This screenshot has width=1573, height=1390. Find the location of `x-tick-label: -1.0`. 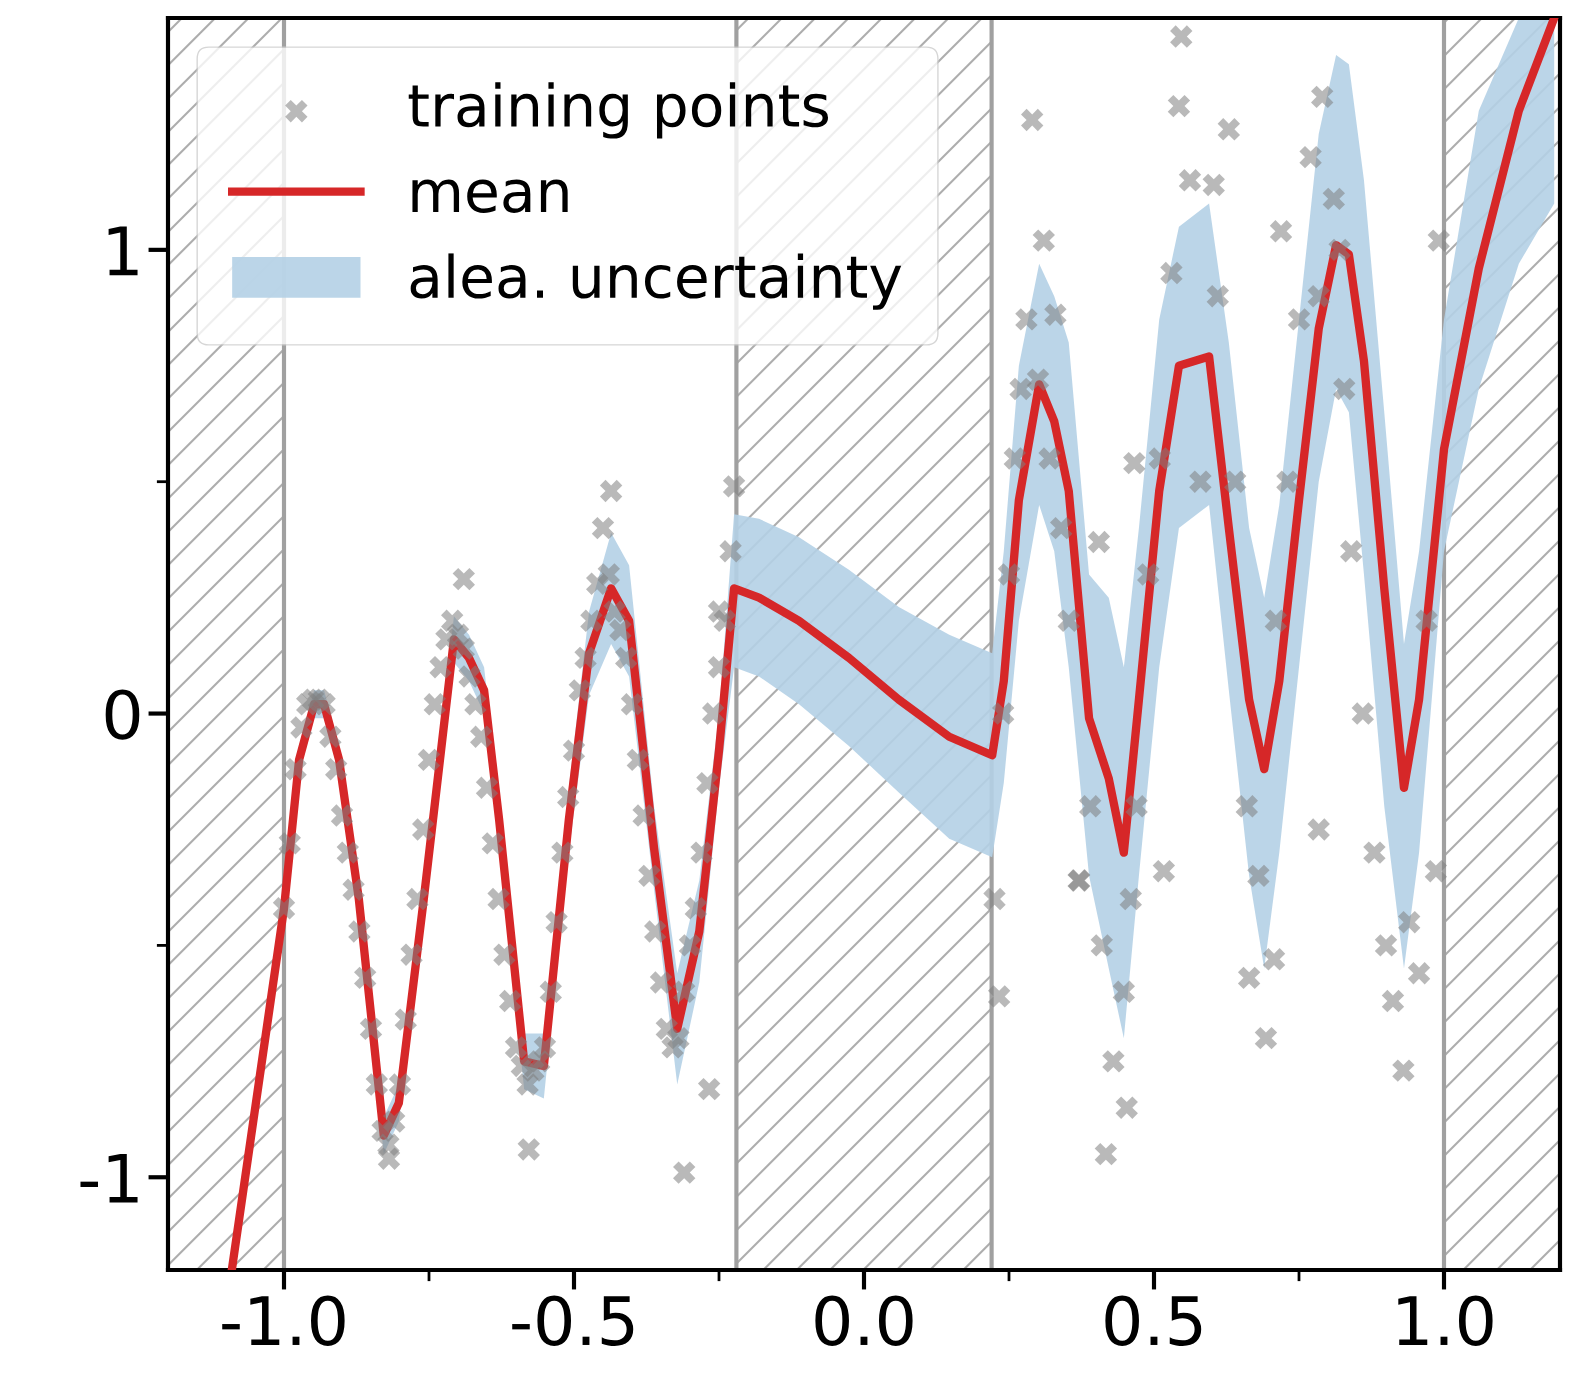

x-tick-label: -1.0 is located at coordinates (283, 1320).